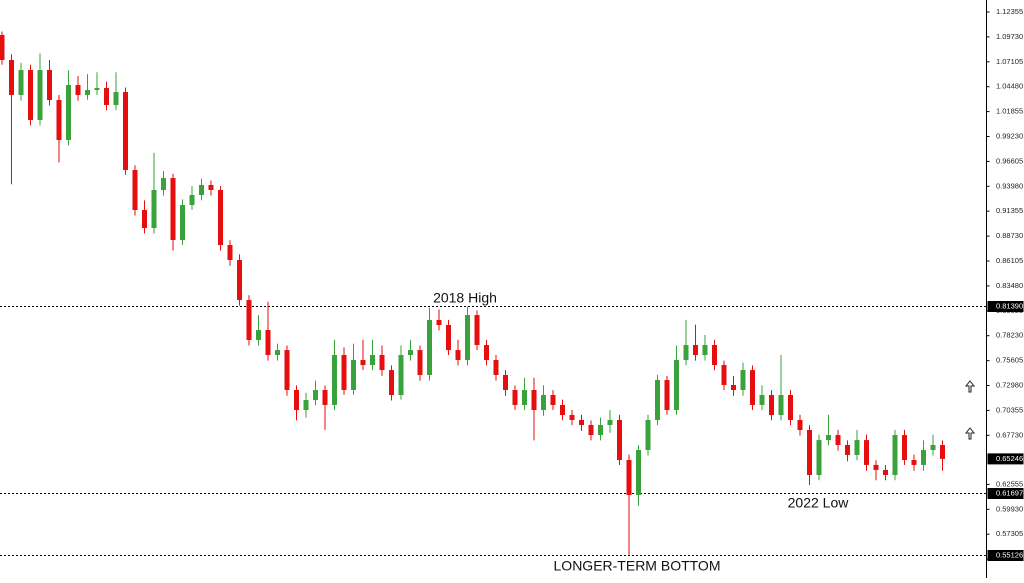 The image size is (1024, 583). Describe the element at coordinates (1009, 483) in the screenshot. I see `y-tick-label: 0.62555` at that location.